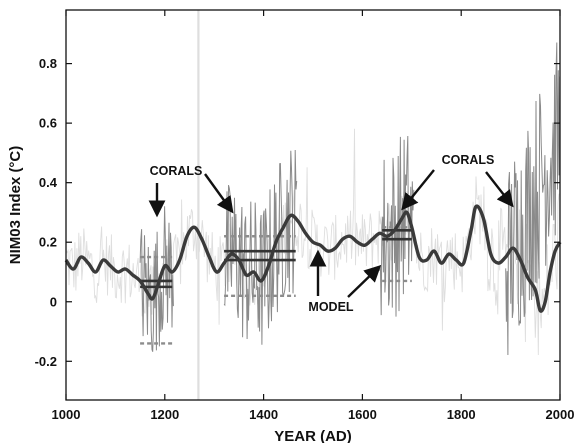 This screenshot has width=588, height=443. What do you see at coordinates (46, 361) in the screenshot?
I see `y-tick-label: -0.2` at bounding box center [46, 361].